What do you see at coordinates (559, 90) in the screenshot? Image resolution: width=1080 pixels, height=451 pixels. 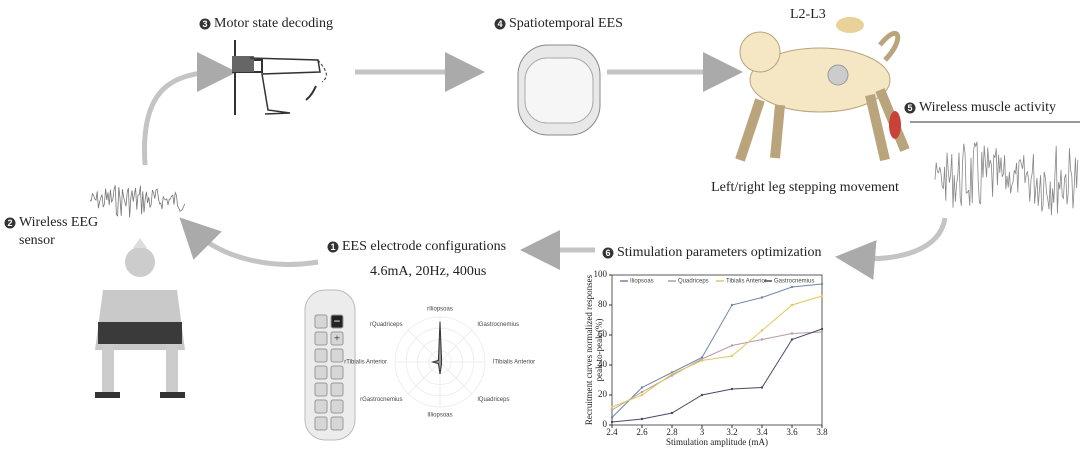 I see `ees-device` at bounding box center [559, 90].